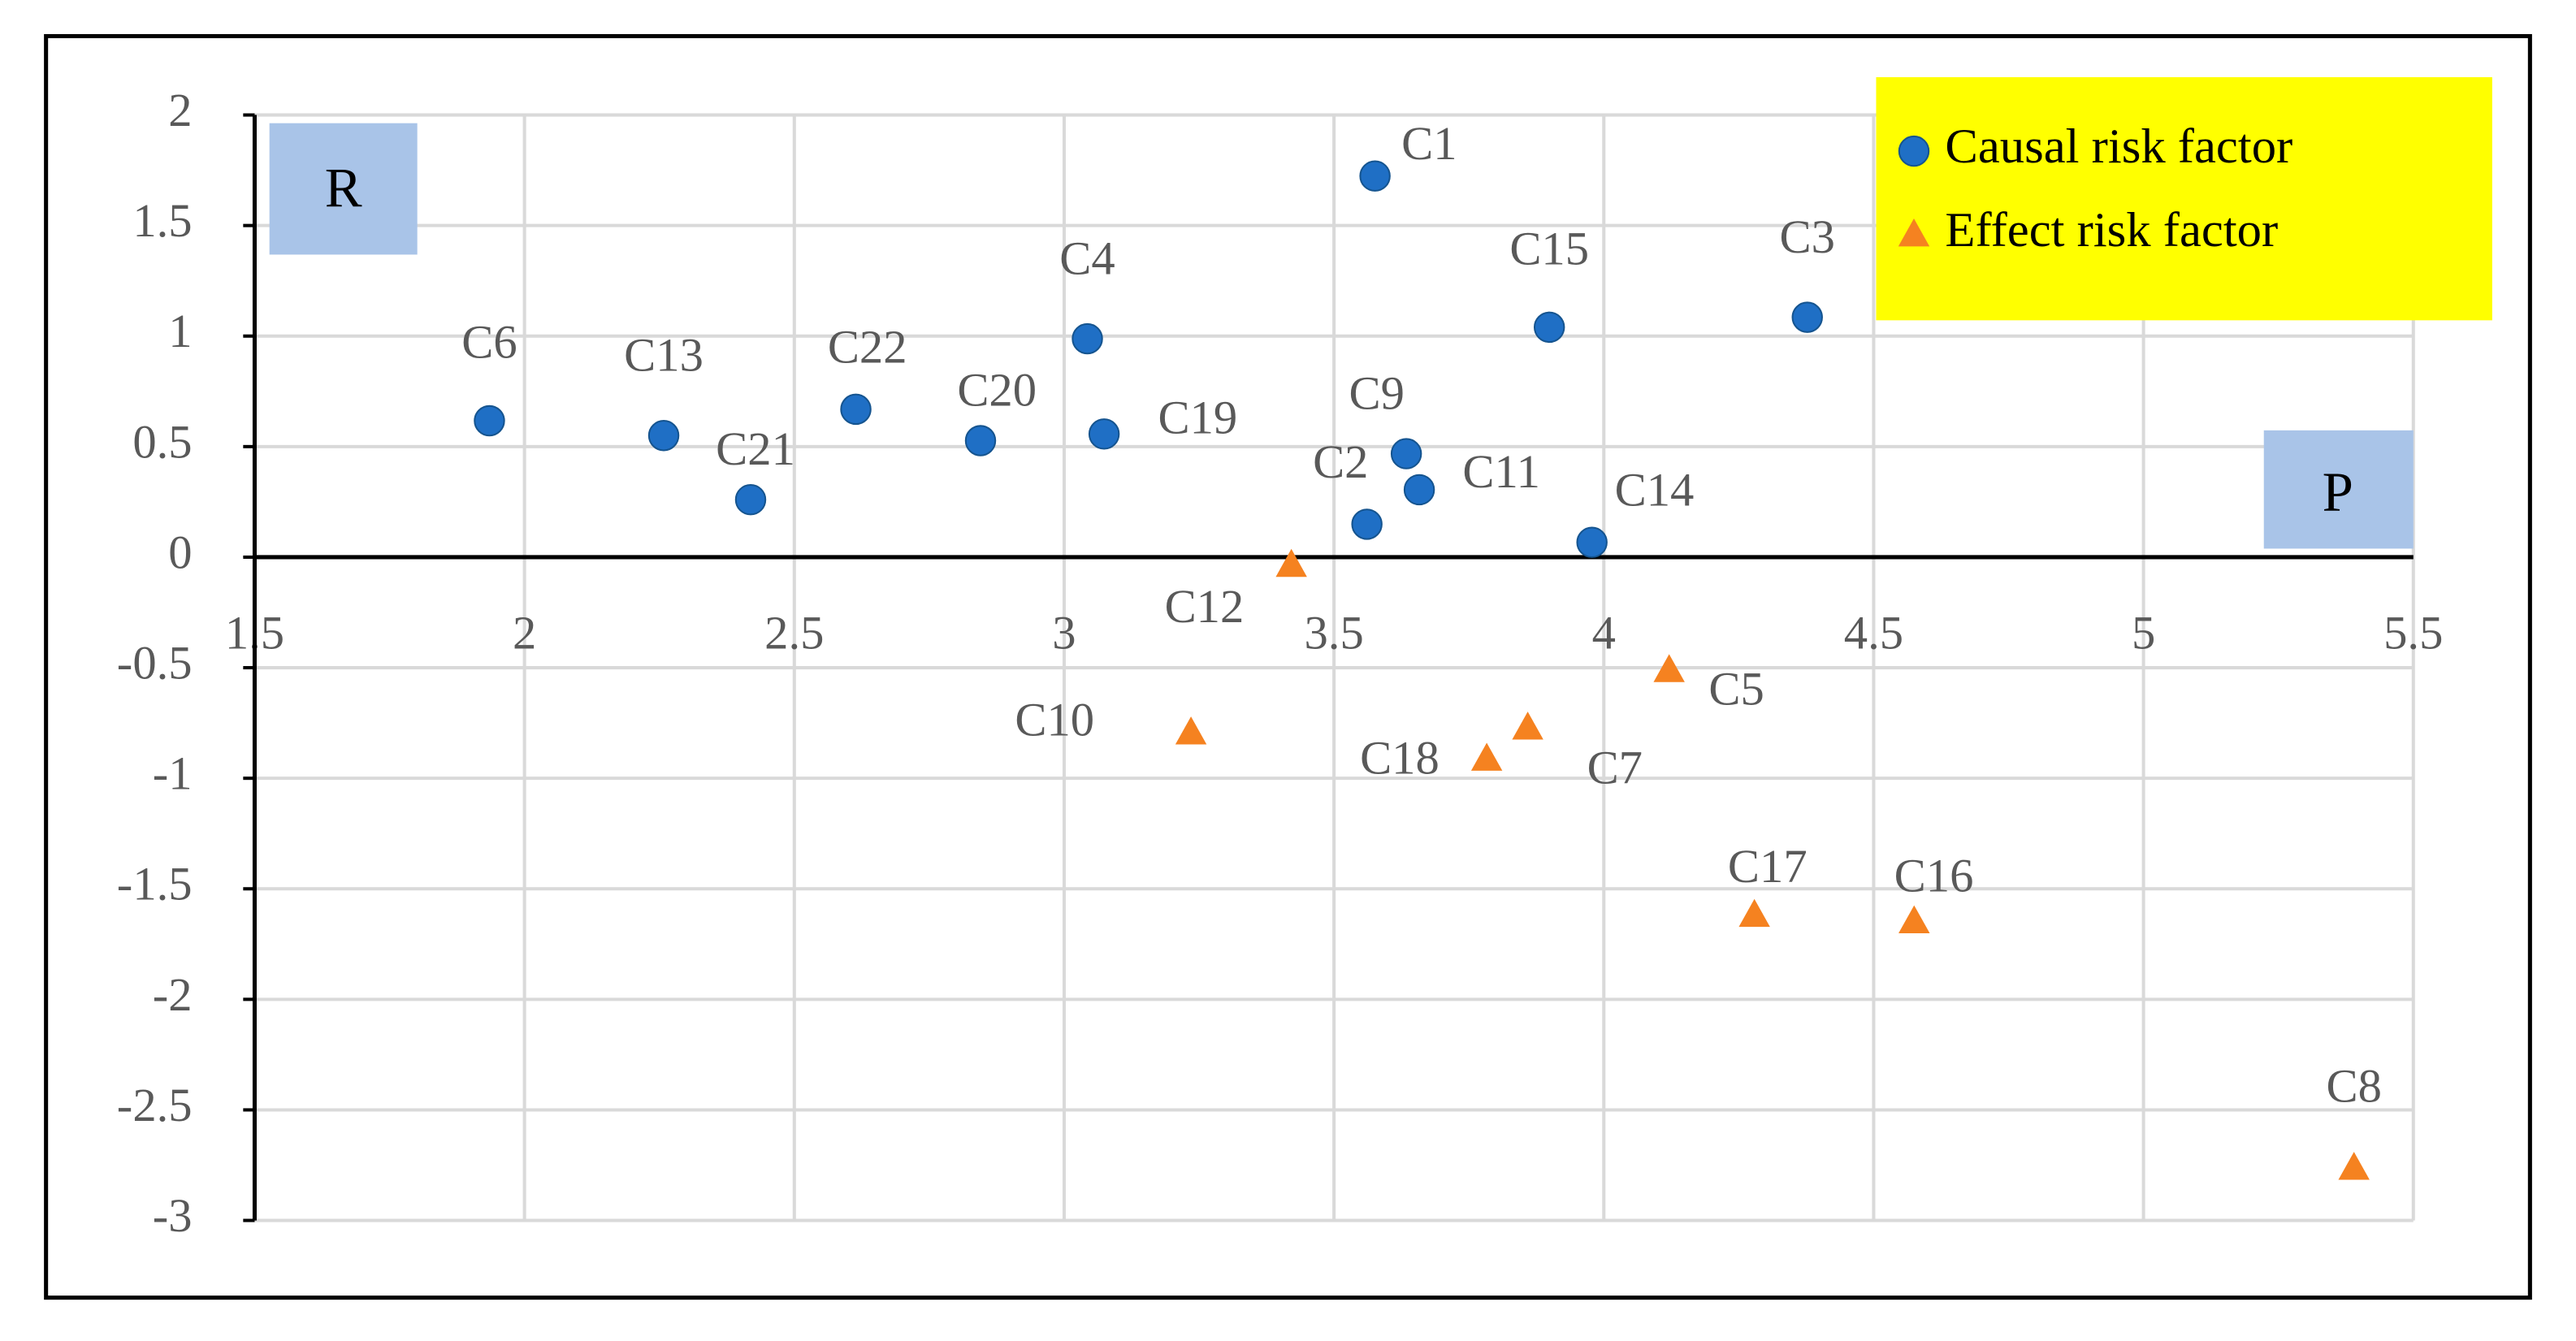 The width and height of the screenshot is (2576, 1341). I want to click on legend-box, so click(2184, 199).